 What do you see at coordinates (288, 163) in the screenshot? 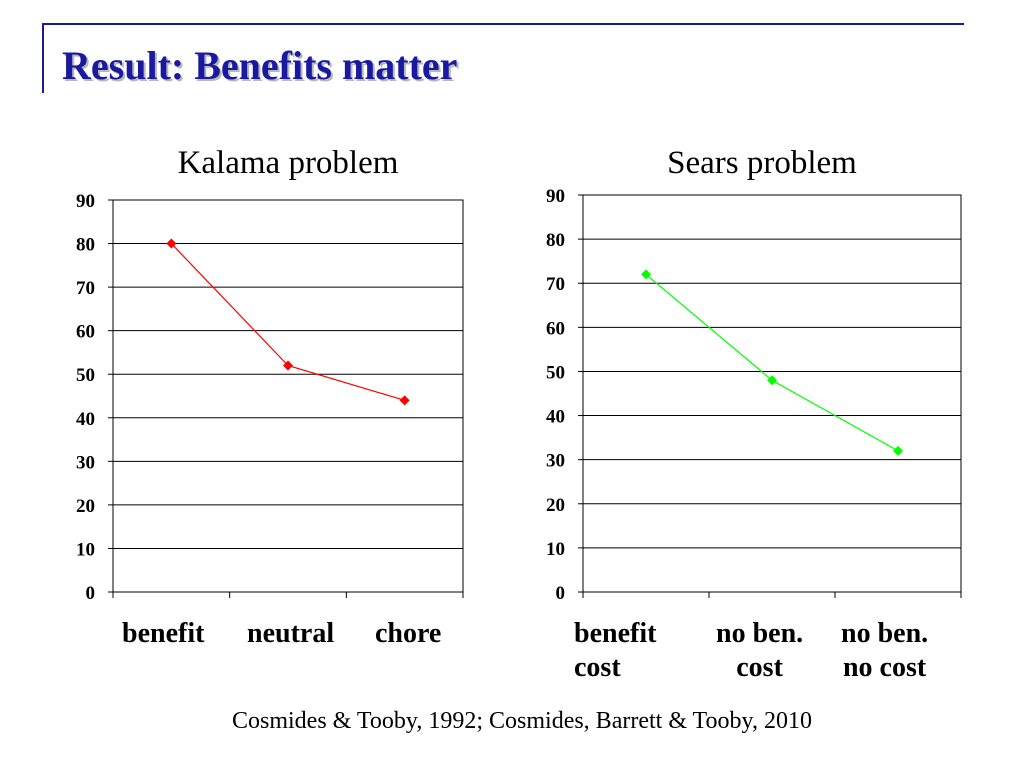
I see `kalama-chart-title: Kalama problem` at bounding box center [288, 163].